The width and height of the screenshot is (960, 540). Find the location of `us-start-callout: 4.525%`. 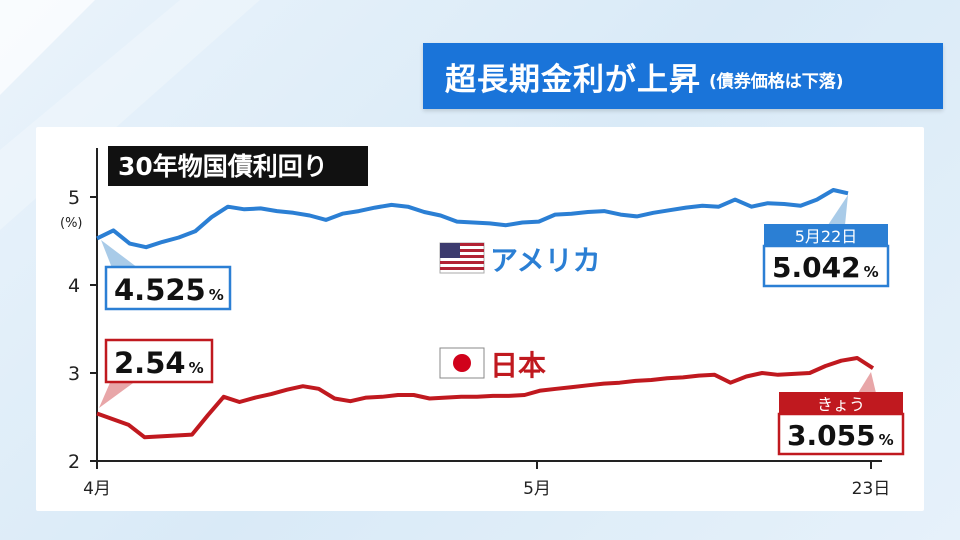

us-start-callout: 4.525% is located at coordinates (168, 288).